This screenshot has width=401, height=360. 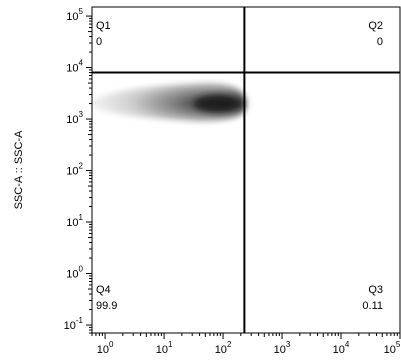 I want to click on x-tick-label: 10⁵, so click(x=392, y=348).